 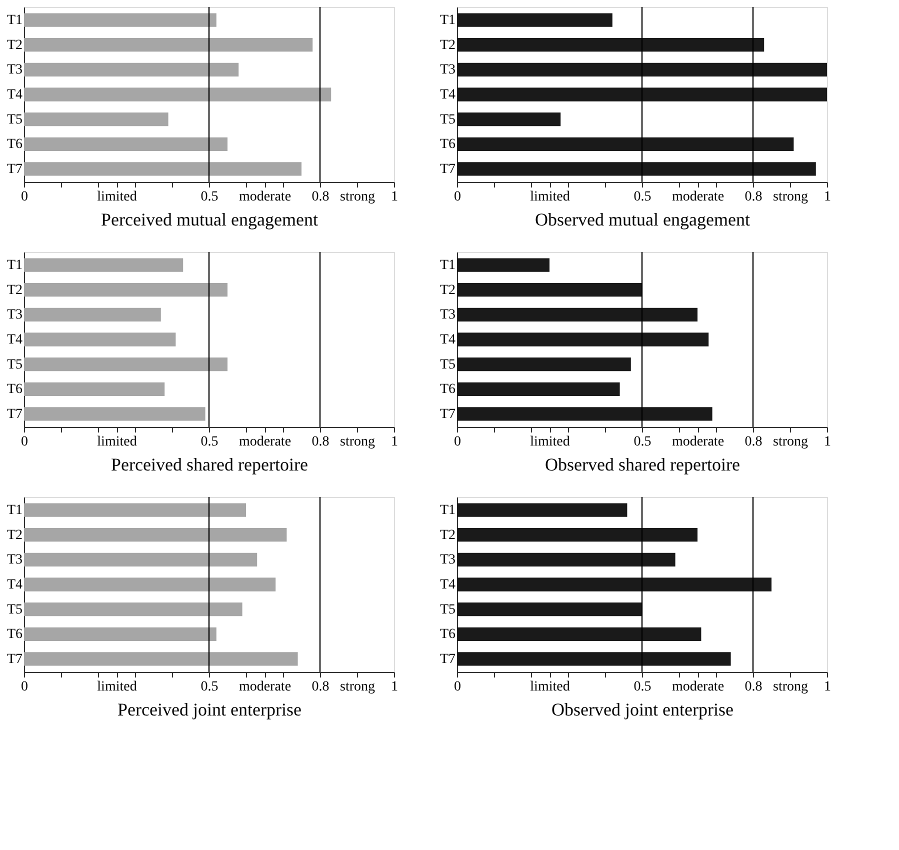 I want to click on x-axis-title: Observed joint enterprise, so click(x=643, y=710).